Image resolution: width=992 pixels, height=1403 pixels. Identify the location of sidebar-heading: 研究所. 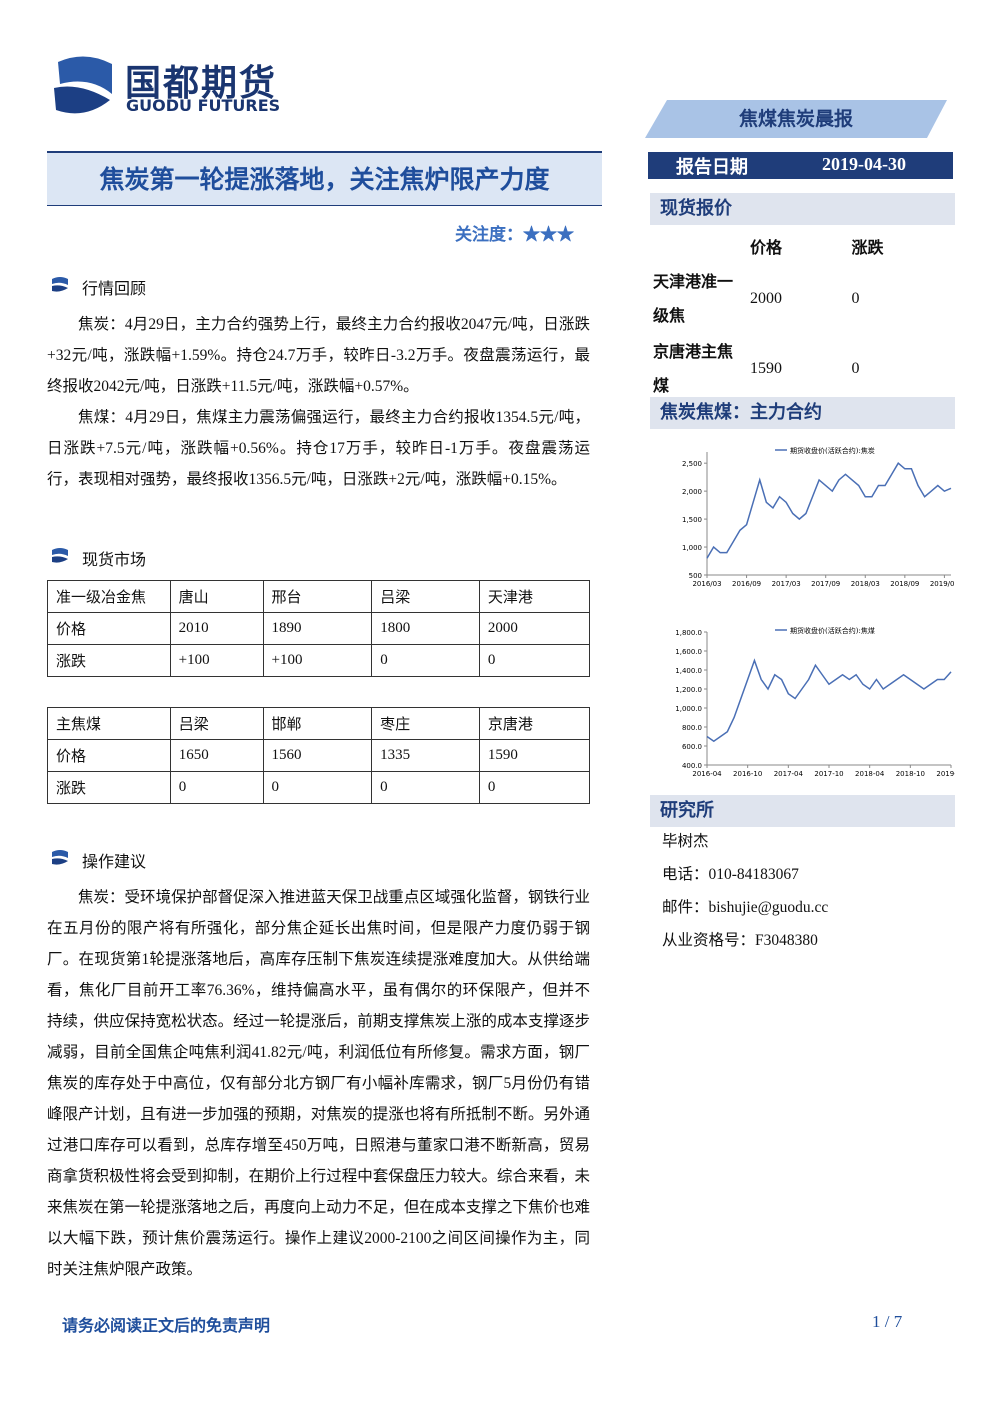
(802, 811).